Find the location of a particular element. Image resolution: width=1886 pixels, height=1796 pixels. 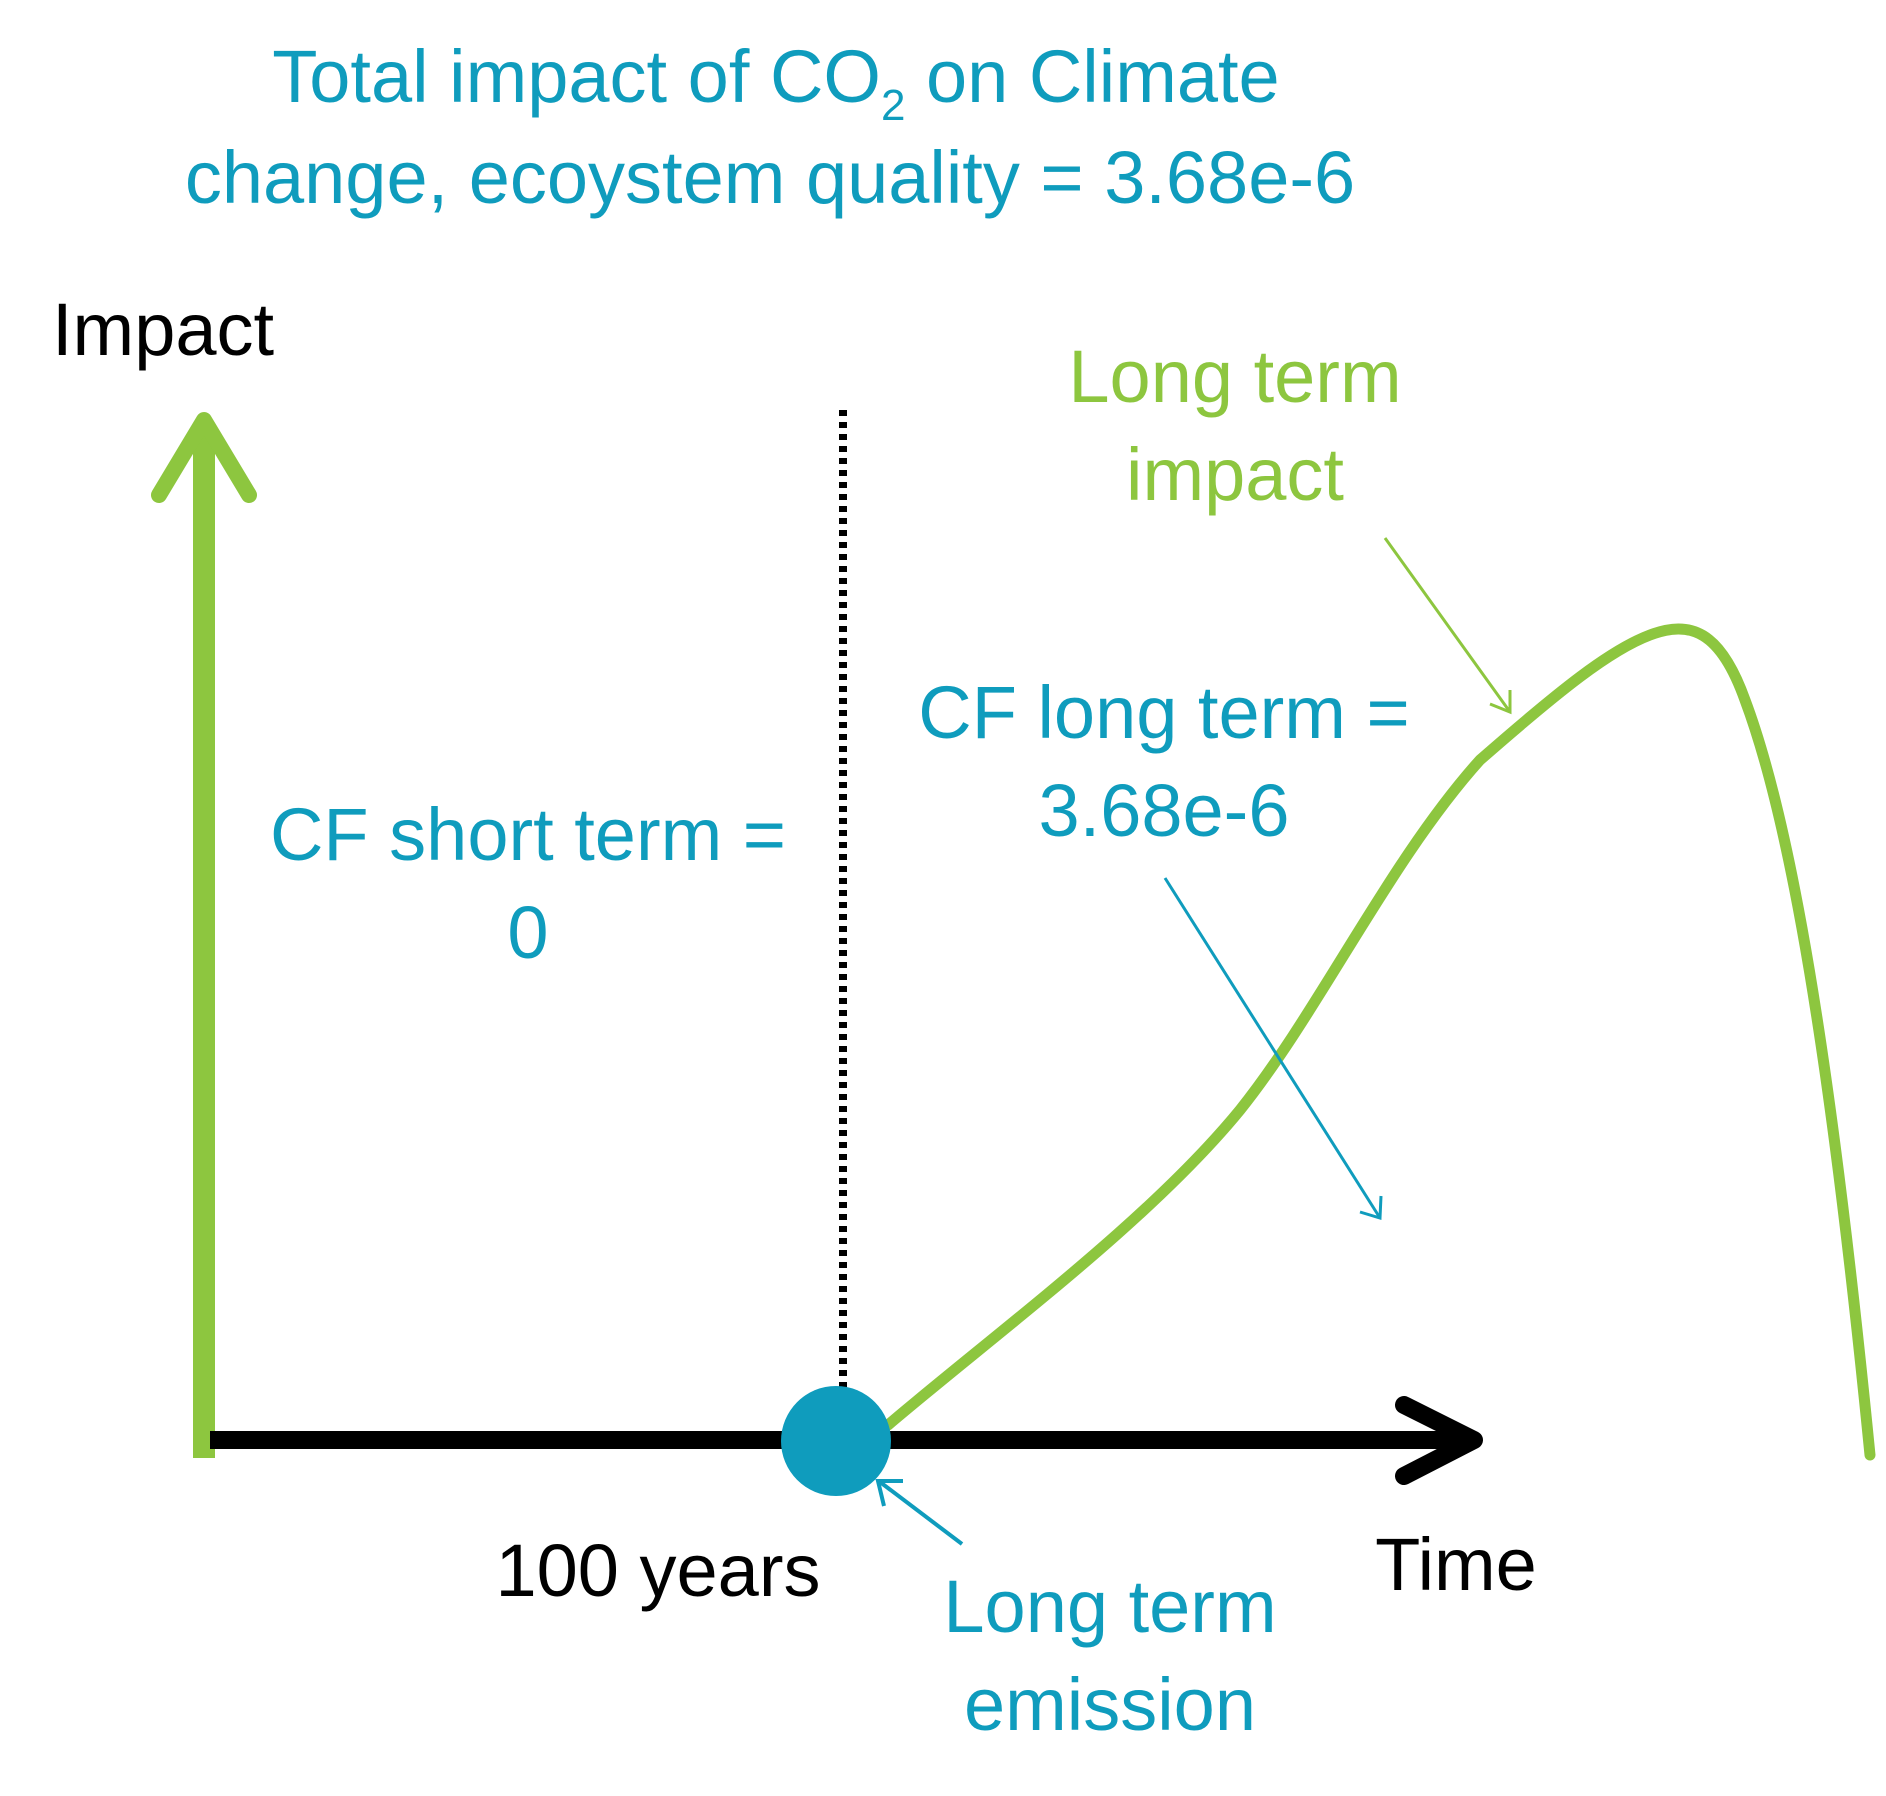

cf-long-term-pointer-head is located at coordinates (1371, 1207).